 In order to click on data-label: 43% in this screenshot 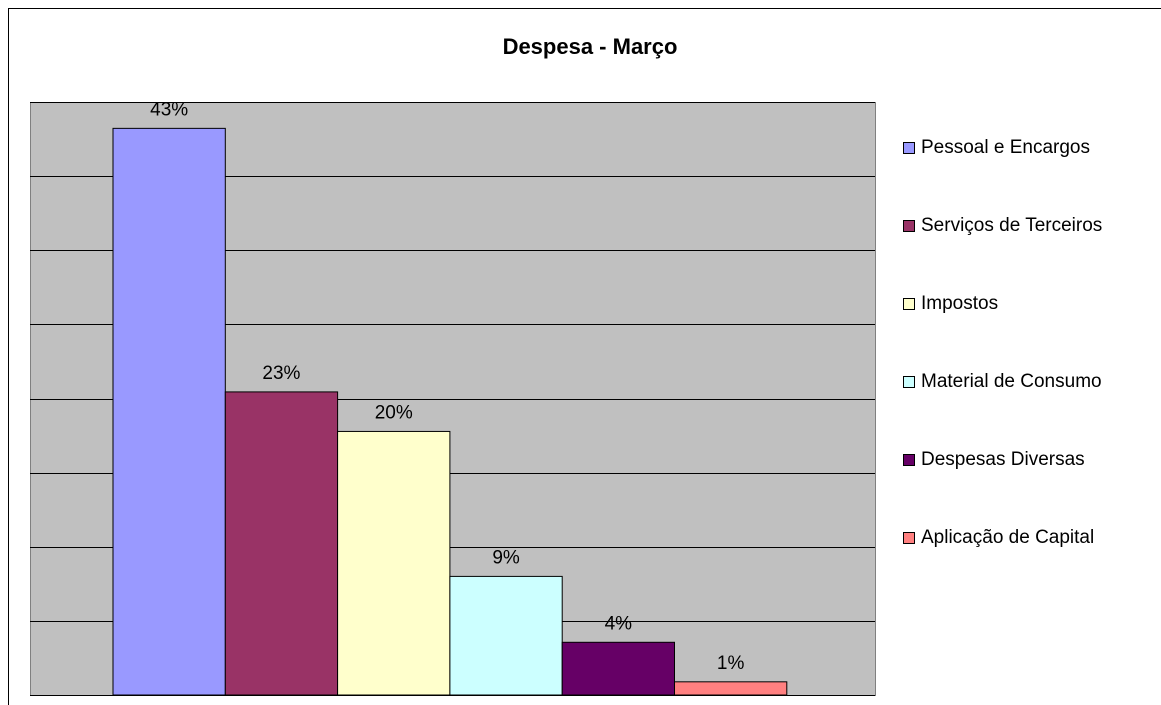, I will do `click(169, 109)`.